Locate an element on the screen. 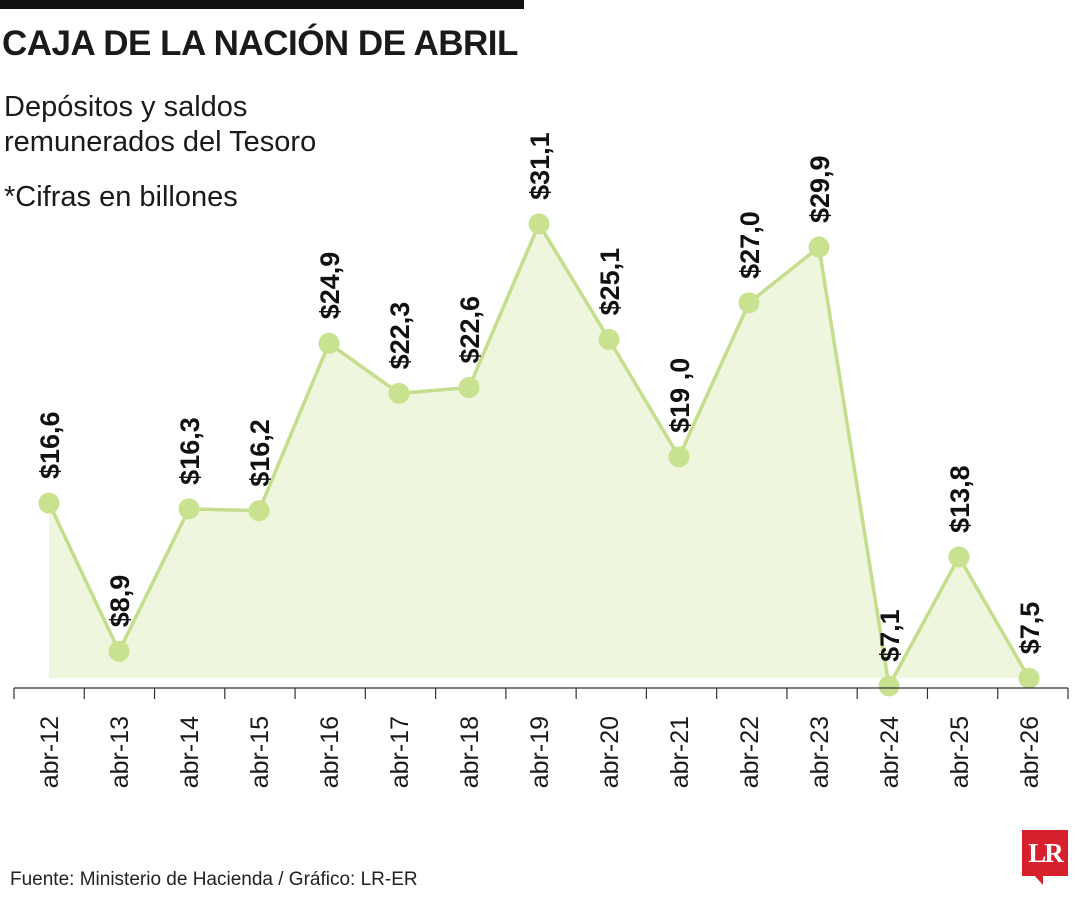 The height and width of the screenshot is (900, 1080). x-tick-label: abr-17 is located at coordinates (400, 752).